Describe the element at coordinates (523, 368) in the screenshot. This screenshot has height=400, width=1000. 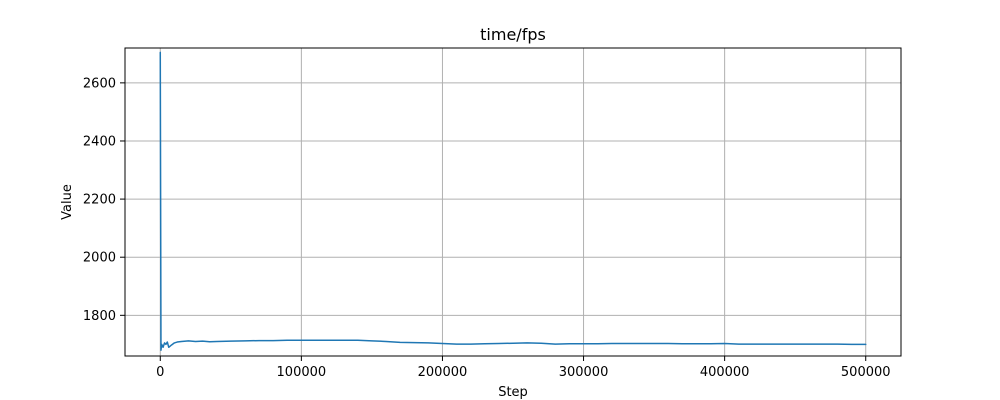
I see `x-axis-ticks: 0 100000 200000 300000 400000 500000` at that location.